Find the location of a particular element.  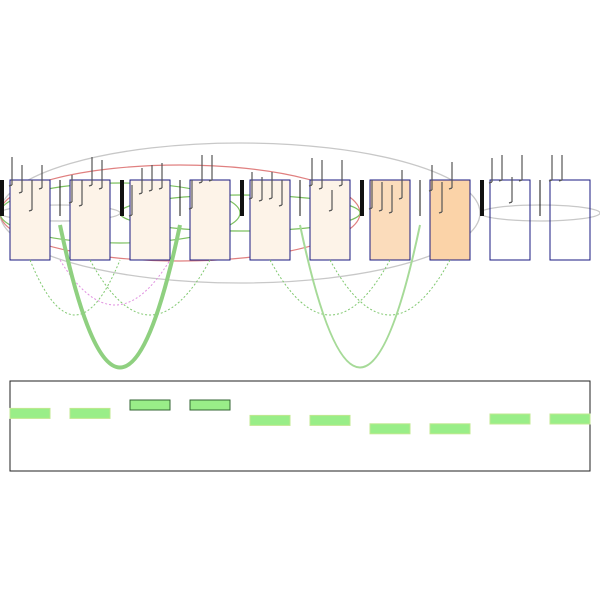

segment-track is located at coordinates (300, 426).